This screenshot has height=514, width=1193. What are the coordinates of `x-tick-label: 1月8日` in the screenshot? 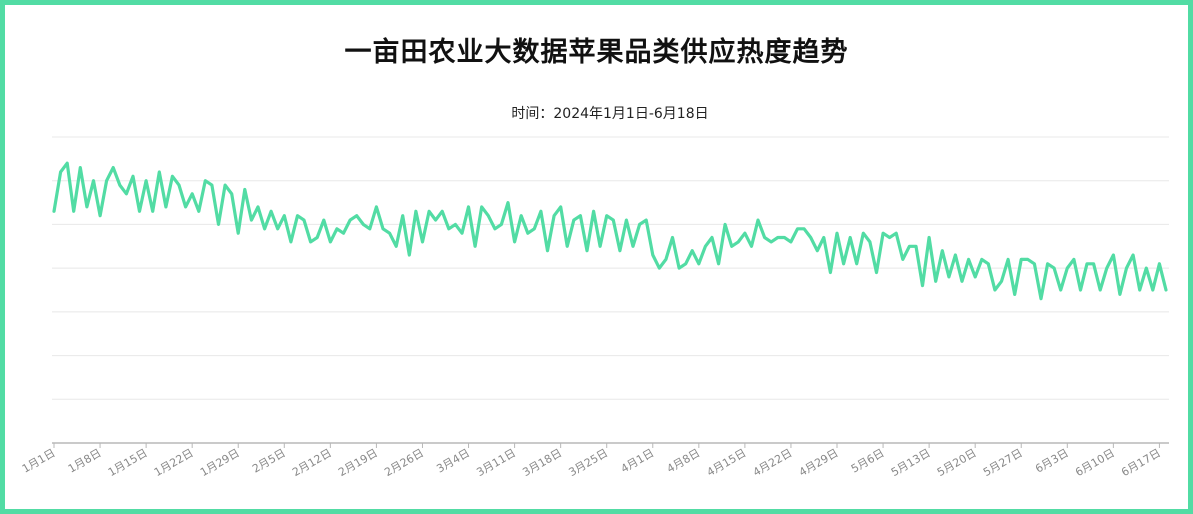 It's located at (85, 460).